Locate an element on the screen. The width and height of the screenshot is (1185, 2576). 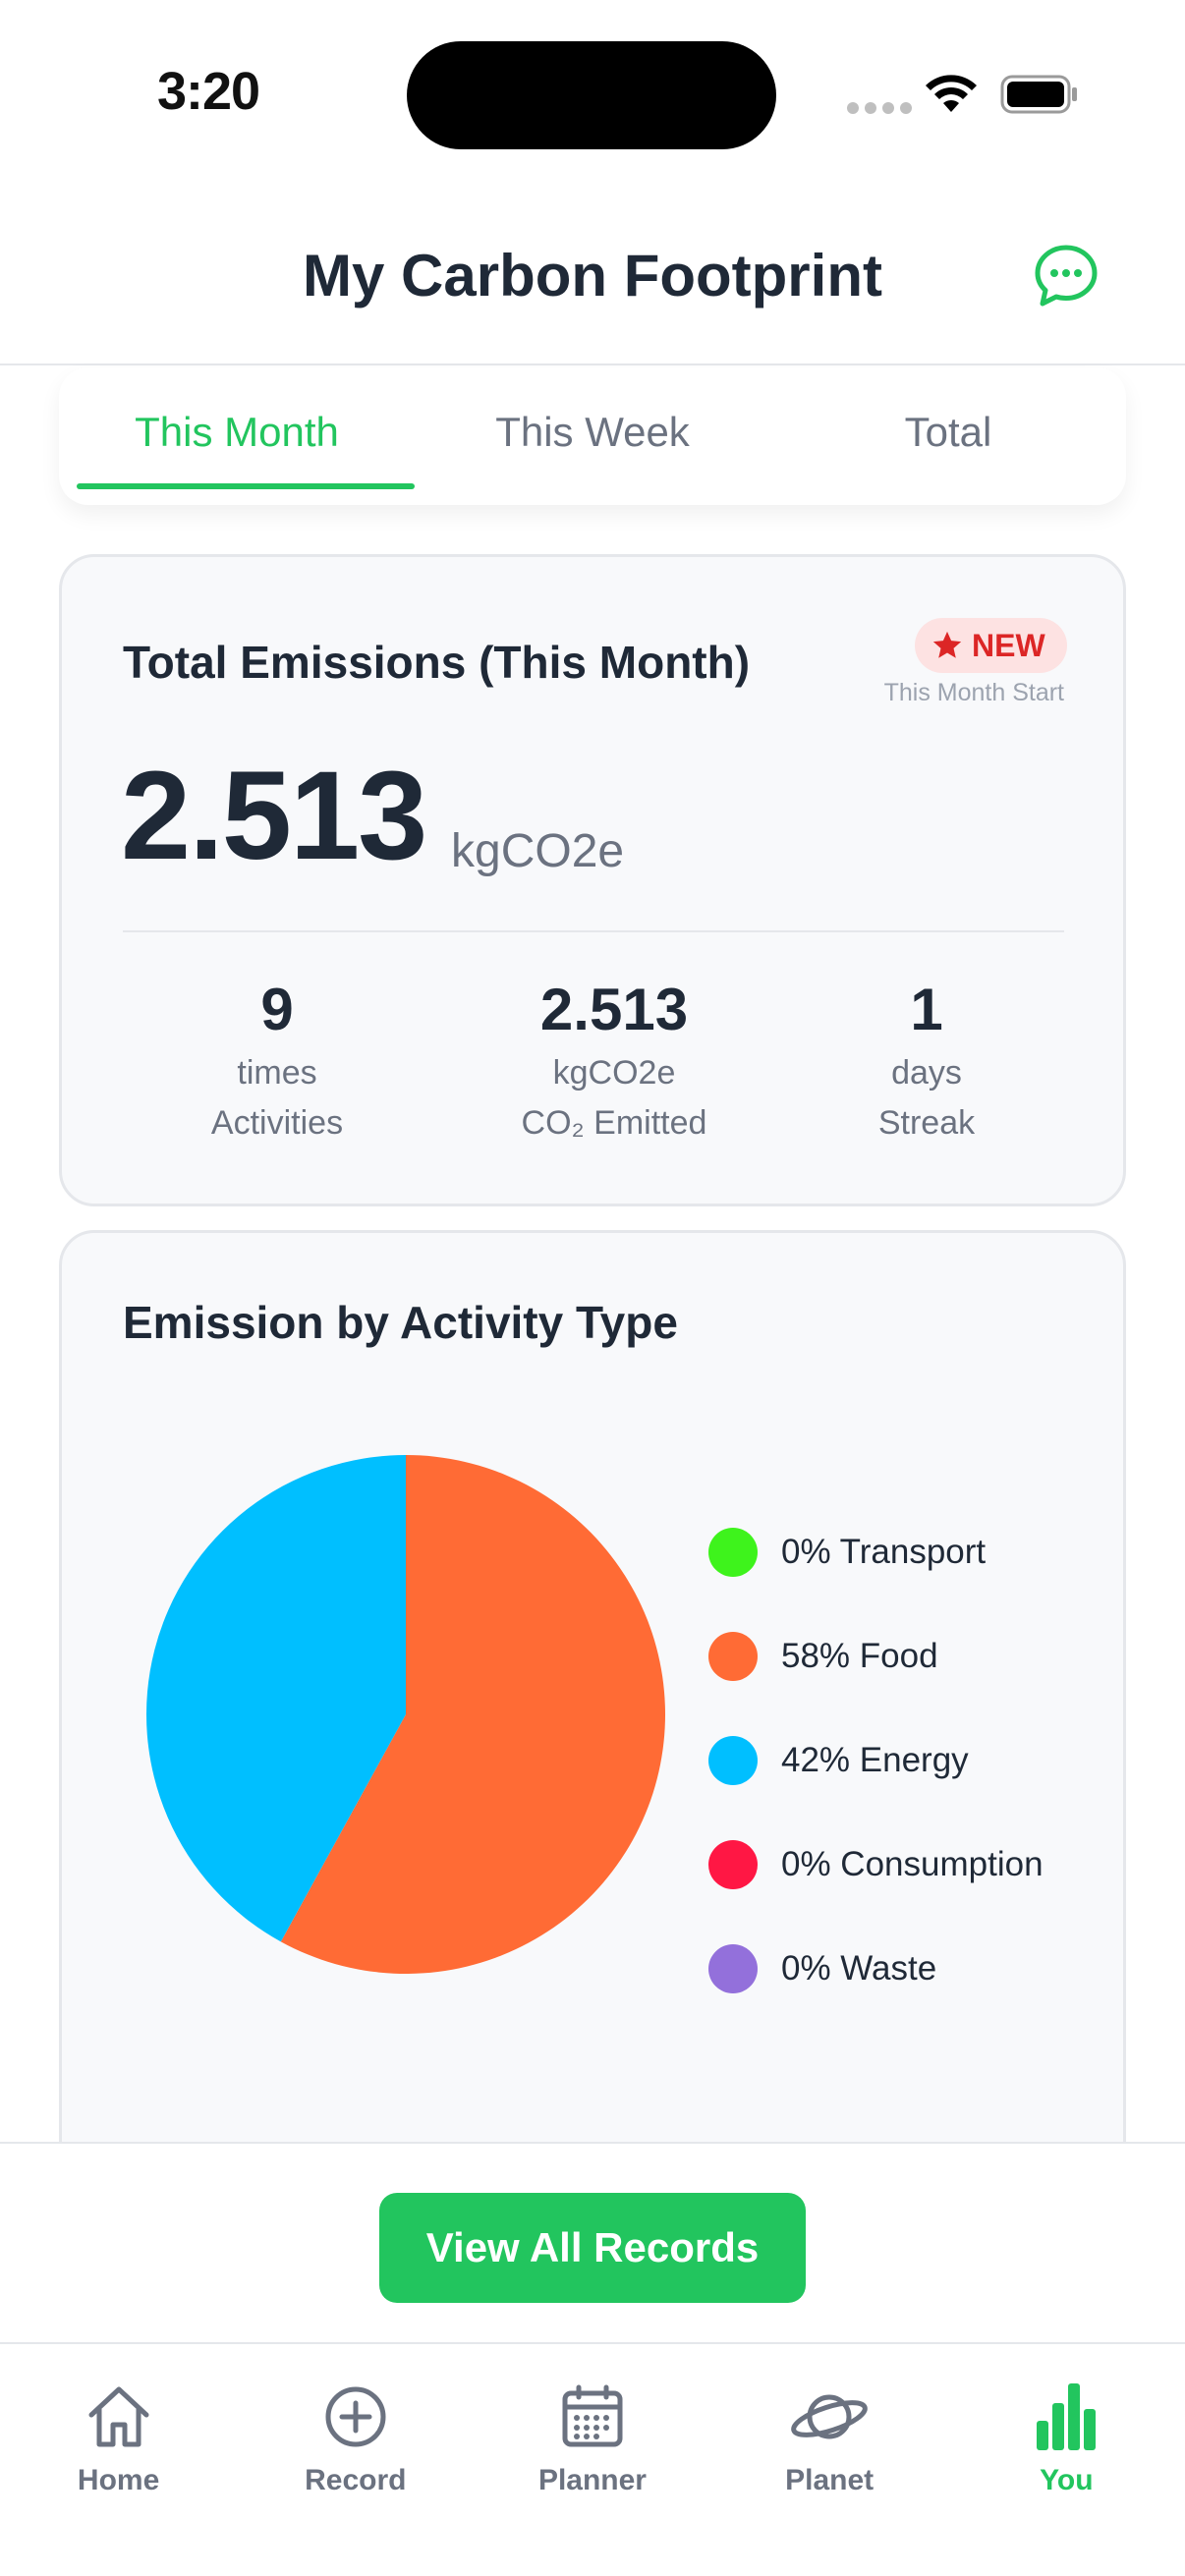
legend-label: 58% Food is located at coordinates (860, 1656).